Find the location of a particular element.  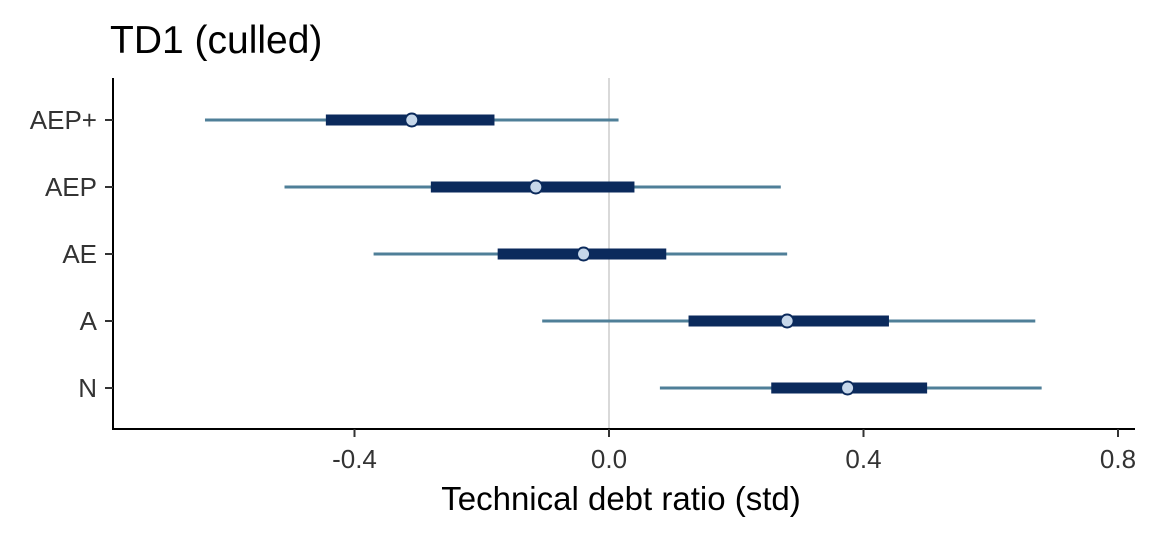

y-axis-ticks: AEP+ AEP AE A N is located at coordinates (71, 254).